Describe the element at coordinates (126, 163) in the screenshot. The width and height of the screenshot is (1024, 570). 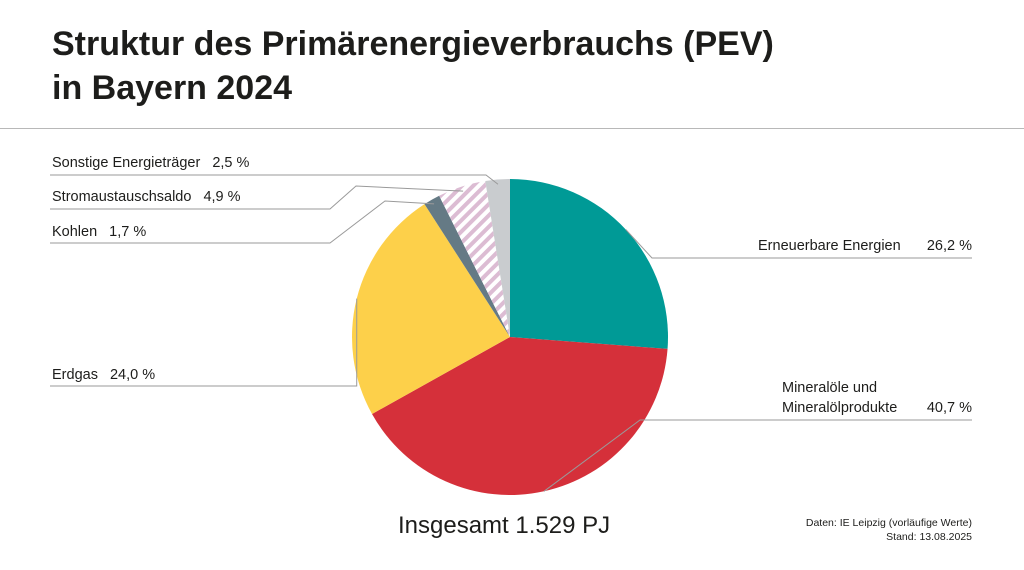
I see `category-name: Sonstige Energieträger` at that location.